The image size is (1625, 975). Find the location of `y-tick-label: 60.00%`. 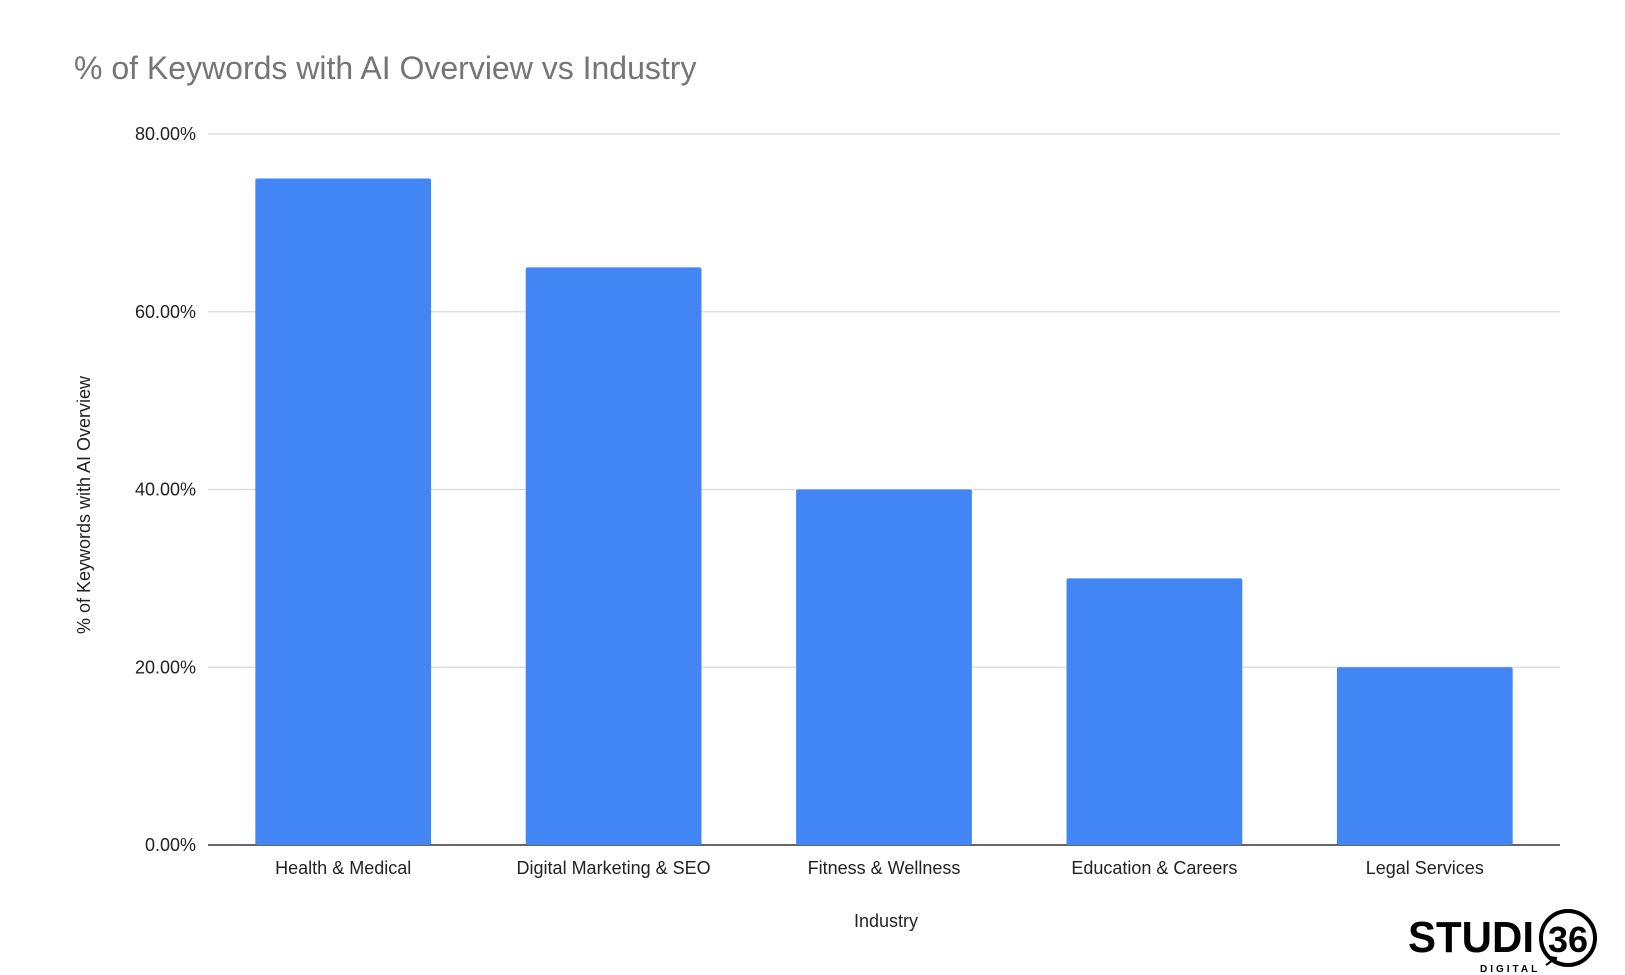

y-tick-label: 60.00% is located at coordinates (165, 312).